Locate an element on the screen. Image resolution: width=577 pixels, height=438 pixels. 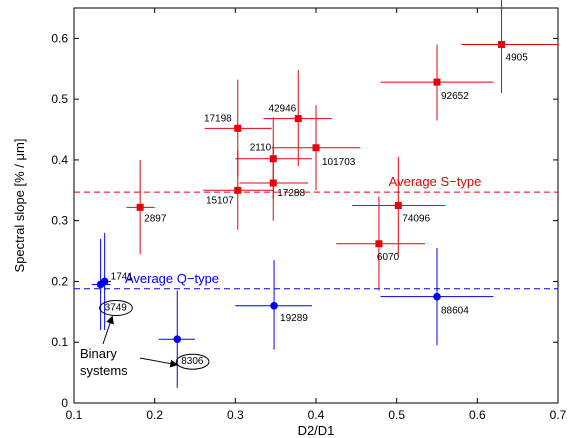
y-tick-label: 0.1 is located at coordinates (59, 342).